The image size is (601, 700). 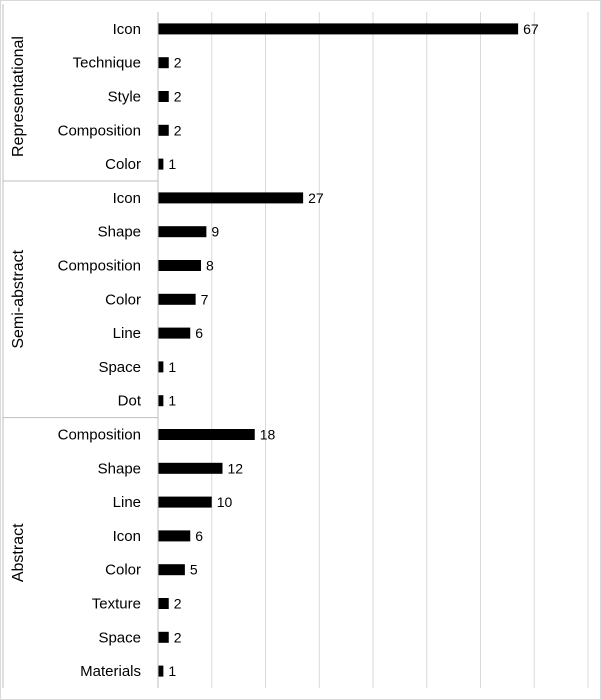 I want to click on data-label-abstract-line: 10, so click(x=225, y=502).